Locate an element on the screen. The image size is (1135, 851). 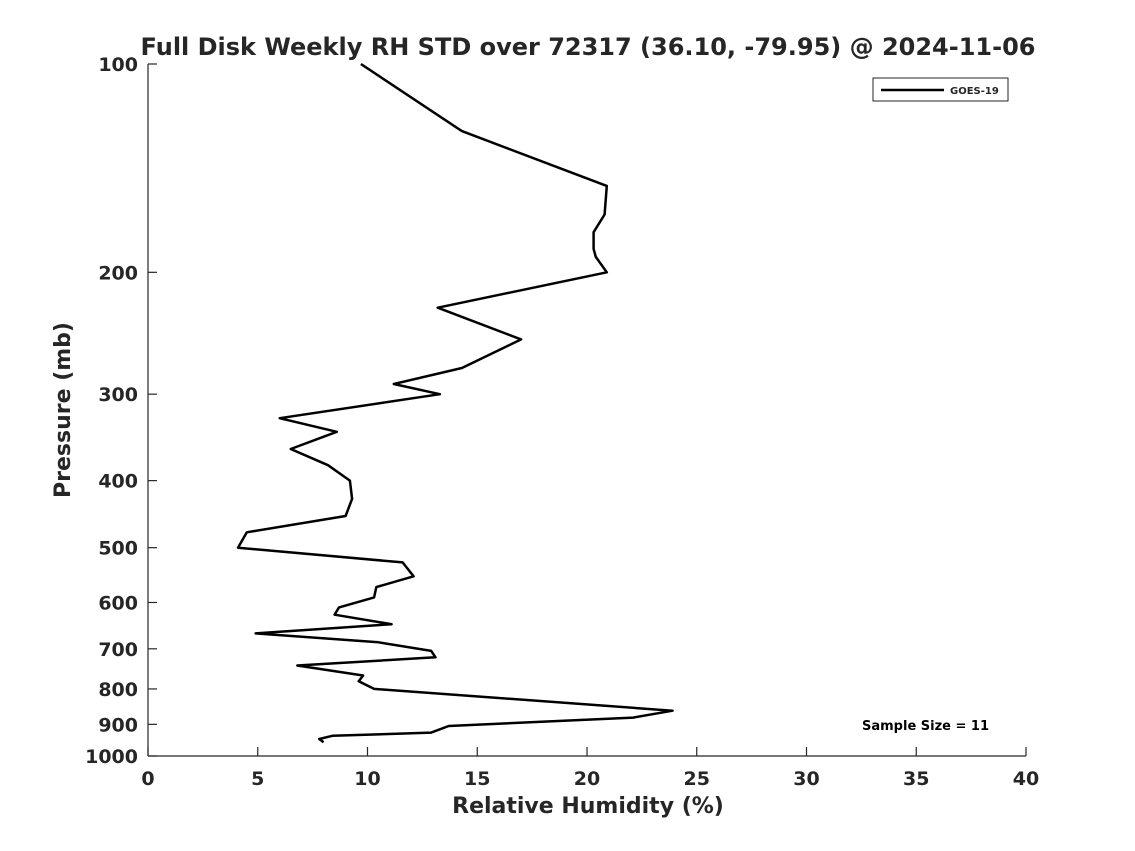
x-axis-ticks: 0 5 10 15 20 25 30 35 40 is located at coordinates (590, 768).